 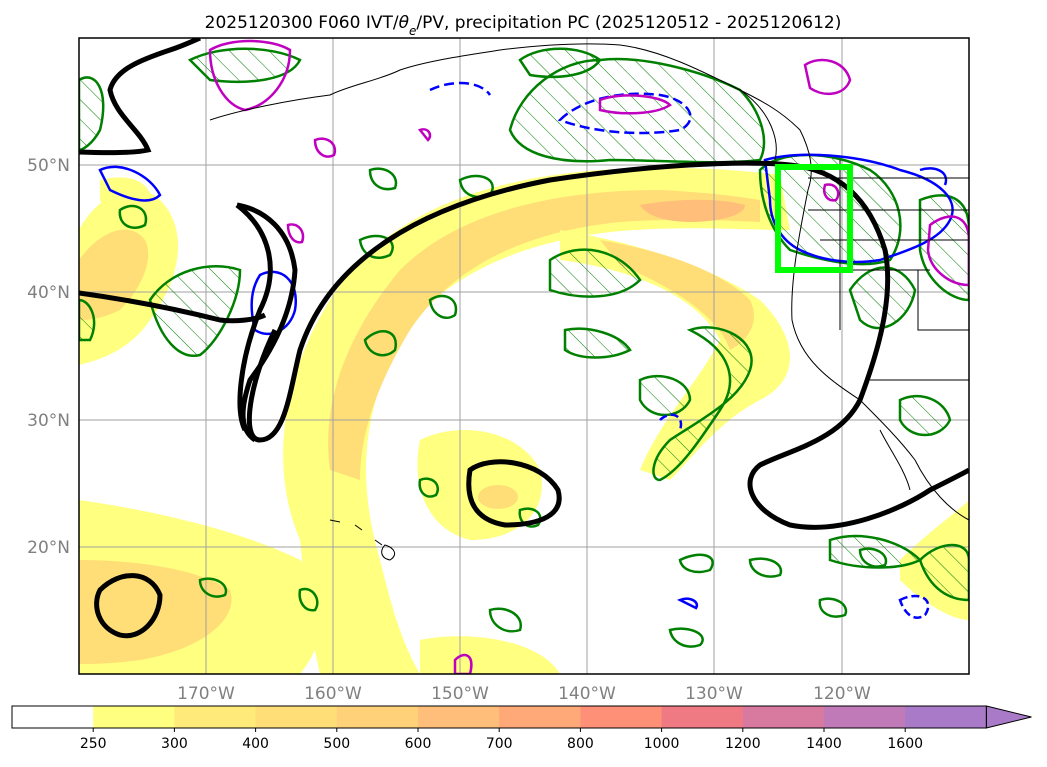 What do you see at coordinates (587, 694) in the screenshot?
I see `lon-tick-140: 140°W` at bounding box center [587, 694].